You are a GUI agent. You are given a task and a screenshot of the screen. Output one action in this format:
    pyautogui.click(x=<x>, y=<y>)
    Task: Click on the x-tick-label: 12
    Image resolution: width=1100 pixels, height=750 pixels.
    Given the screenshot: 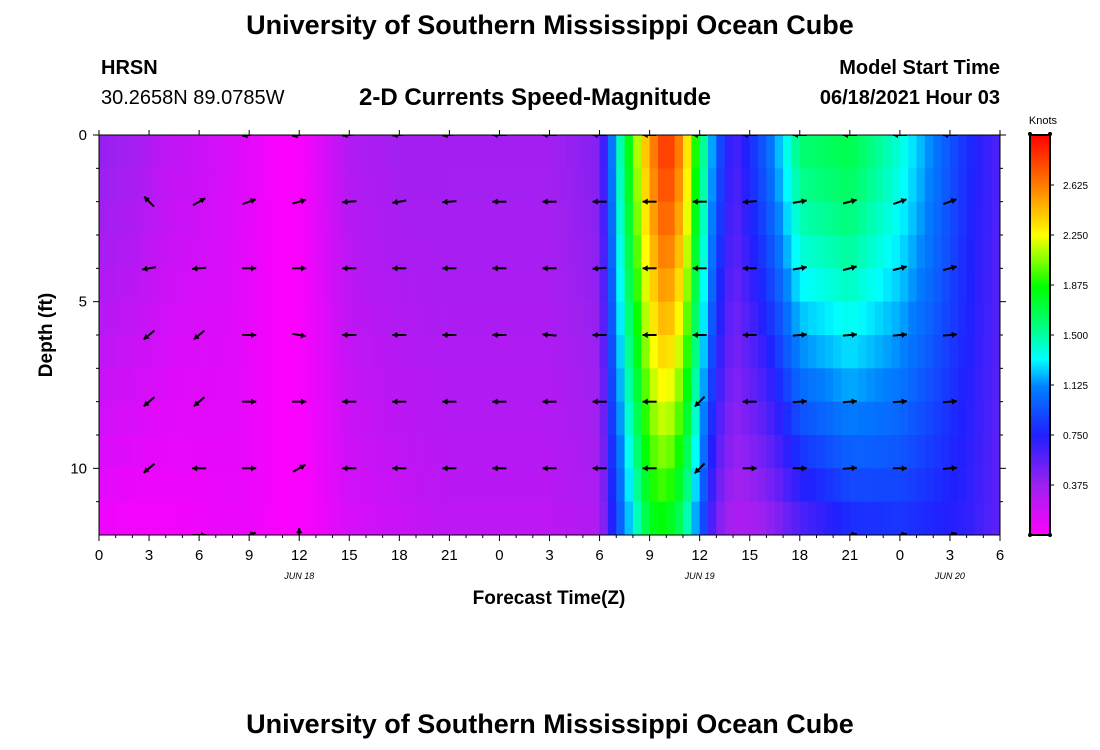 What is the action you would take?
    pyautogui.click(x=299, y=555)
    